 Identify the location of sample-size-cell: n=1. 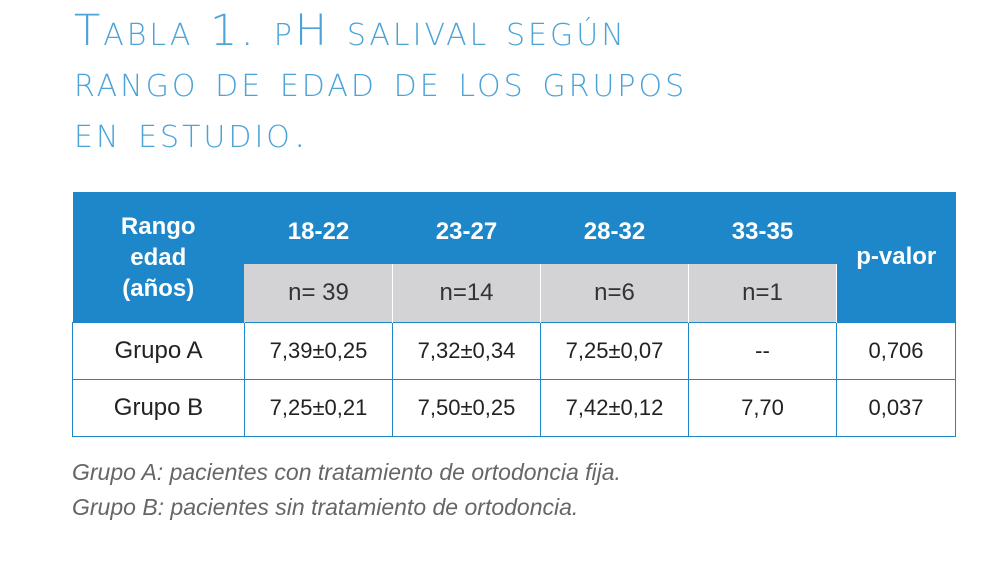
(762, 293).